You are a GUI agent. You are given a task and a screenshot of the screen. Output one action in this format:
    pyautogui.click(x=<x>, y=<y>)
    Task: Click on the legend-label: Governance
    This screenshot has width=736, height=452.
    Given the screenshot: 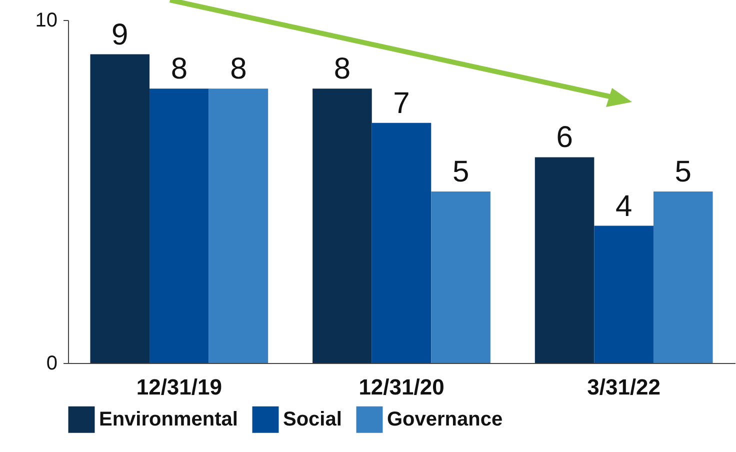 What is the action you would take?
    pyautogui.click(x=445, y=419)
    